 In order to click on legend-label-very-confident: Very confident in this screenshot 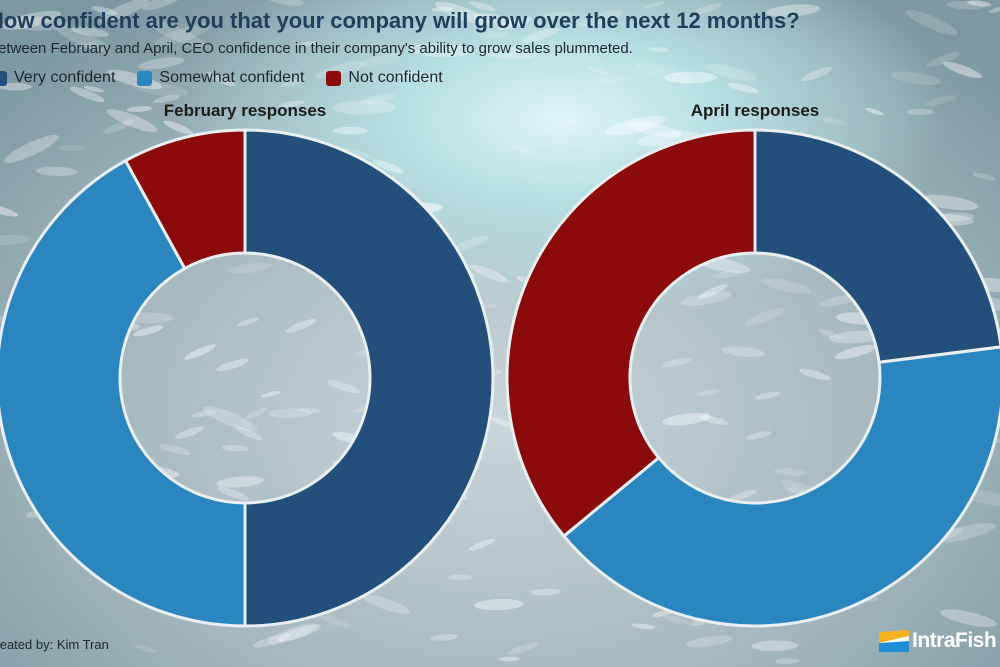, I will do `click(65, 77)`.